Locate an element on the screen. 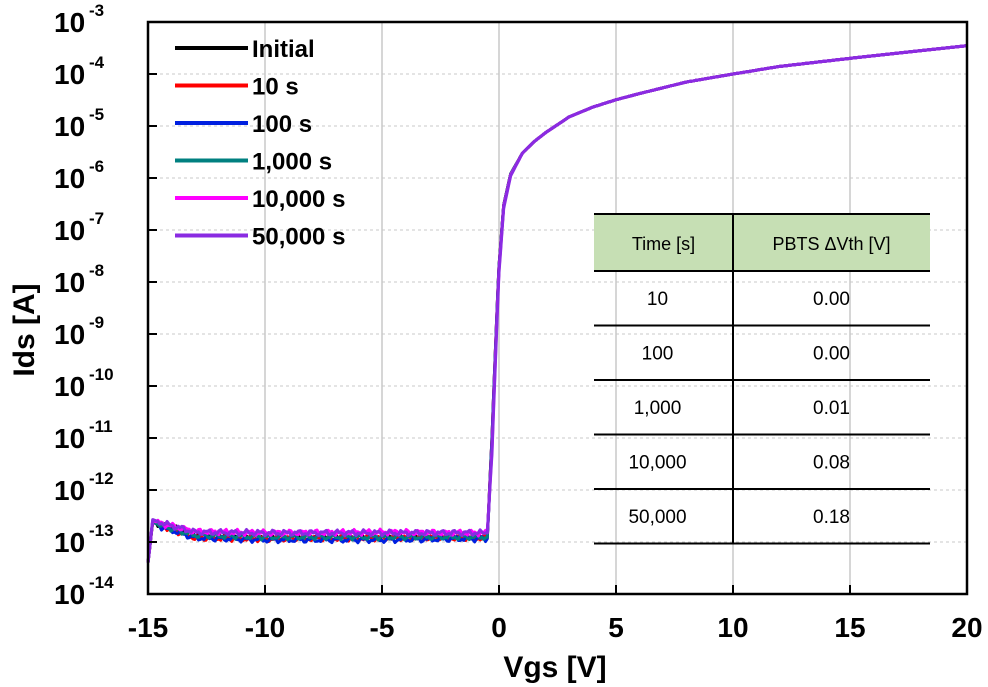 The height and width of the screenshot is (687, 988). y-tick-exponent: -13 is located at coordinates (101, 530).